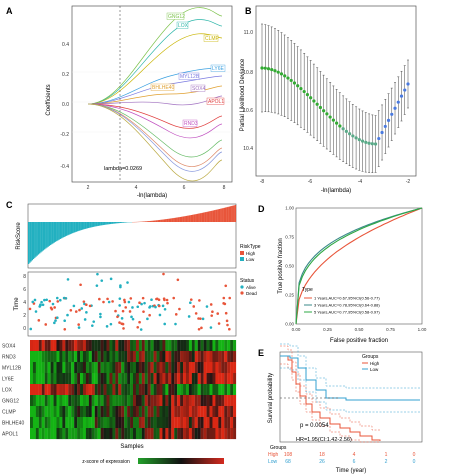 The image size is (474, 474). I want to click on panel-e-legend-title: Groups, so click(370, 357).